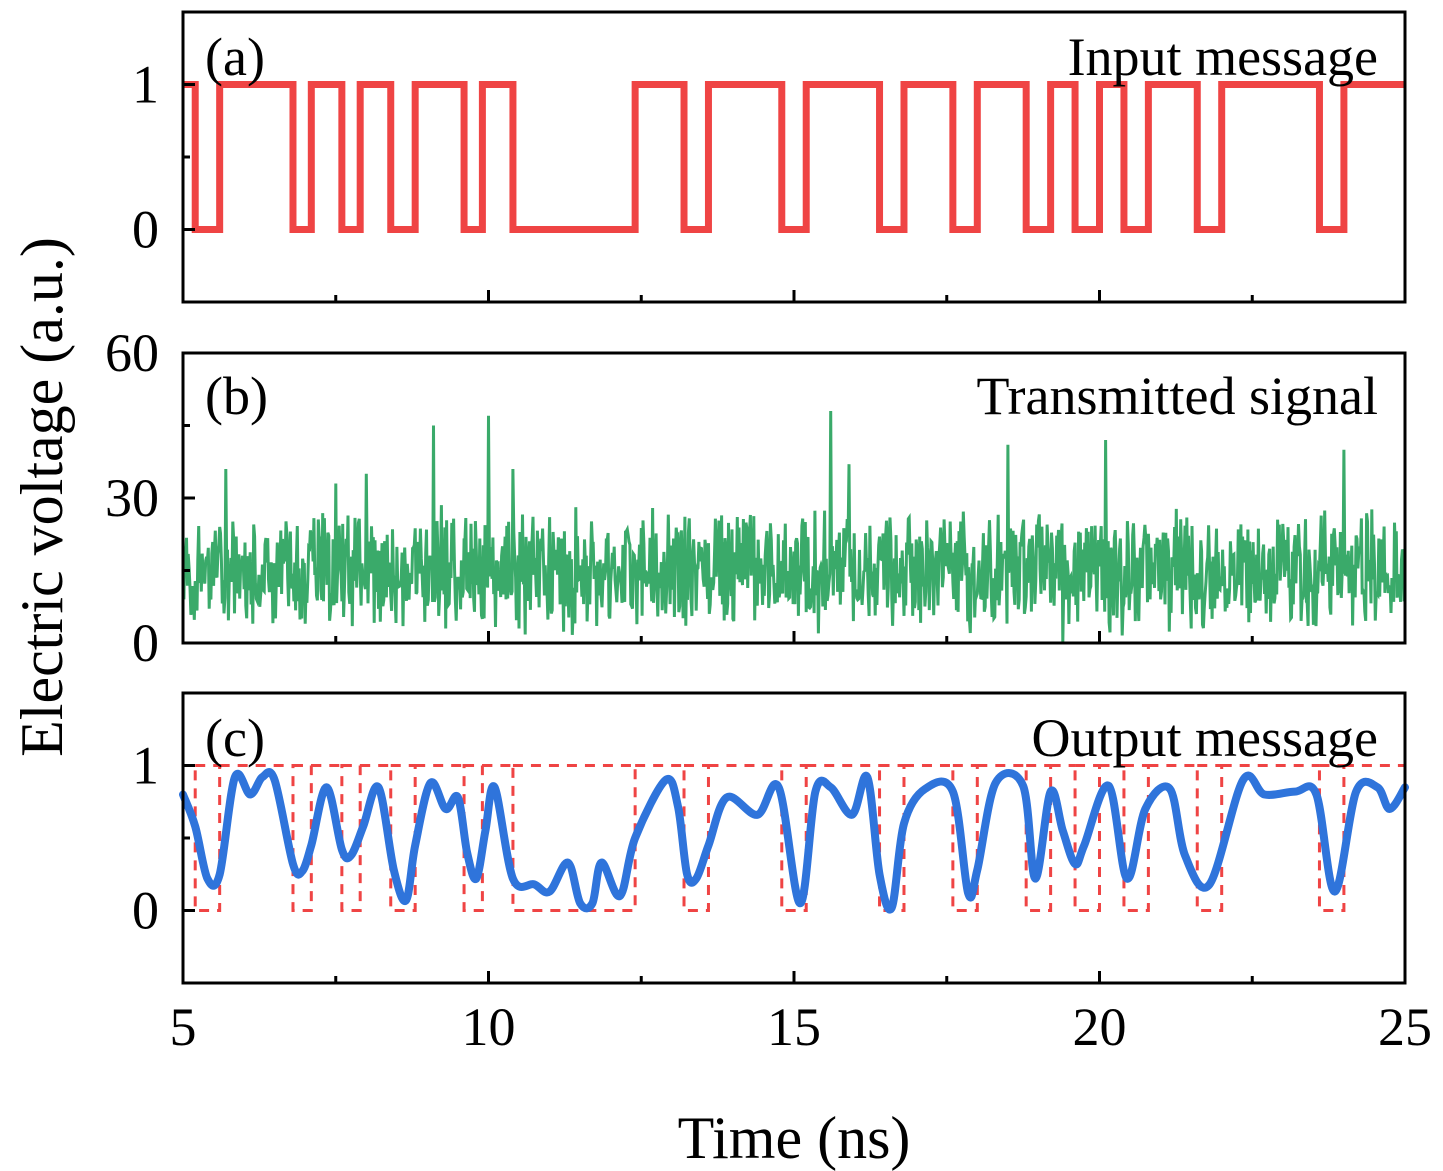  I want to click on x-tick-label: 10, so click(489, 1027).